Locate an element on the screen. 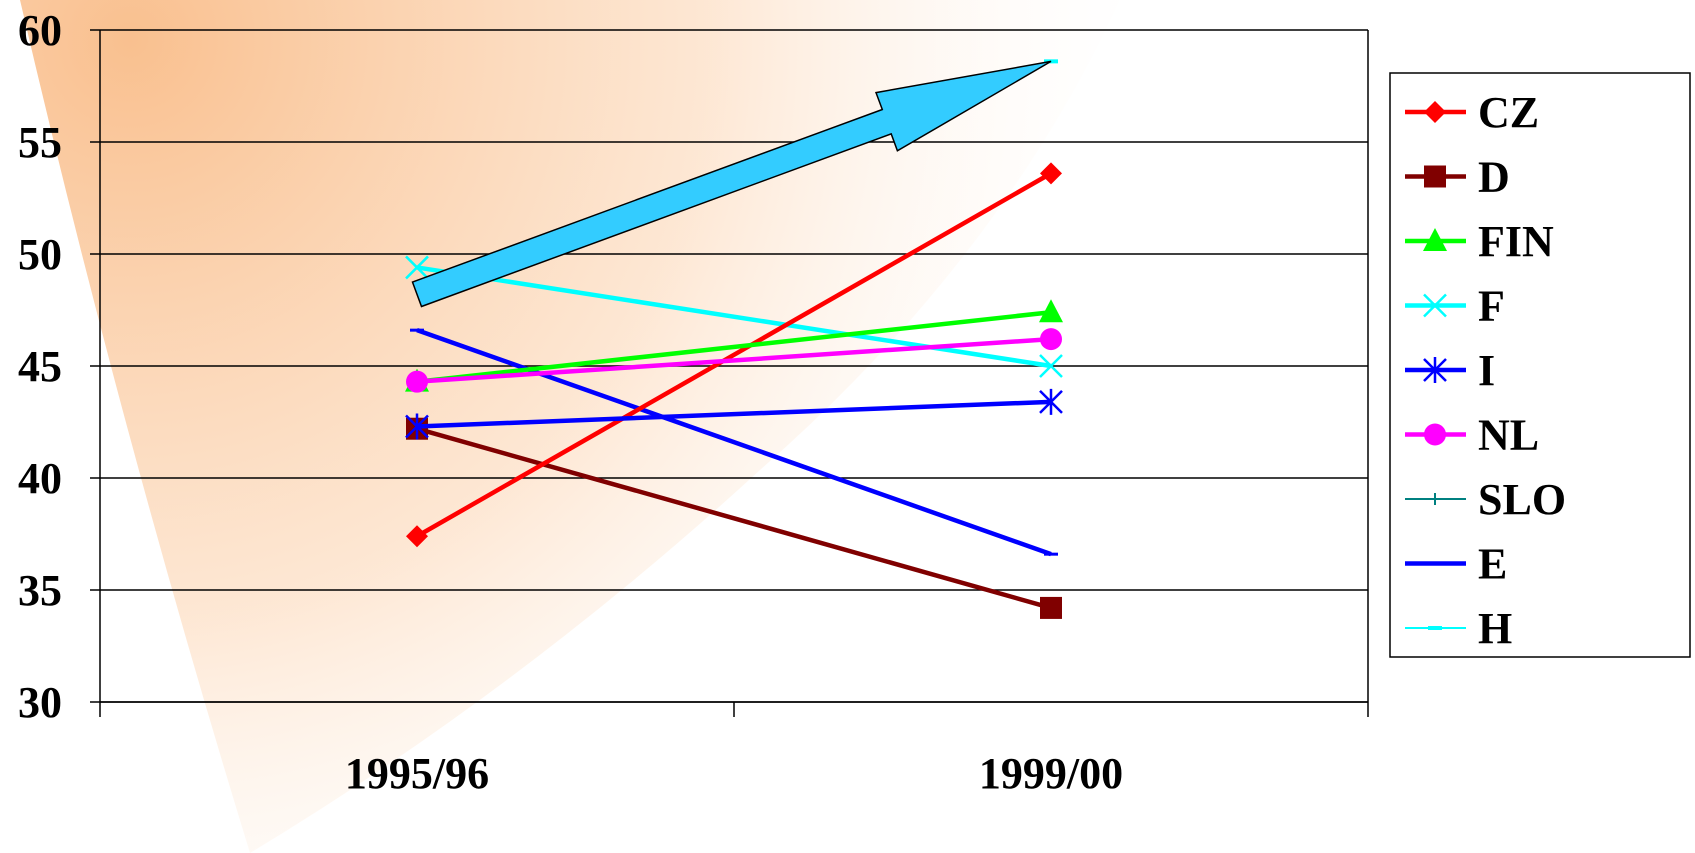 The height and width of the screenshot is (853, 1695). y-tick-label: 40 is located at coordinates (40, 478).